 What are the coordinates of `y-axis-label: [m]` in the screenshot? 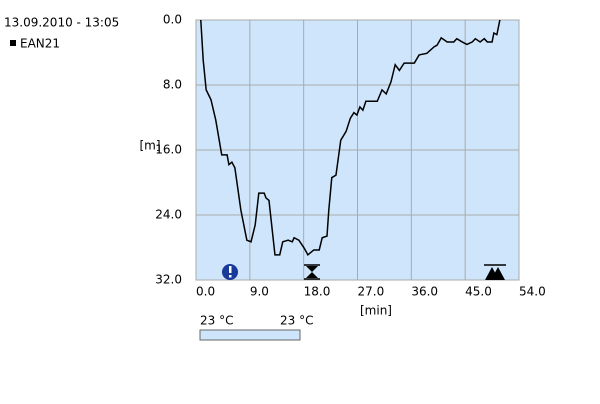 It's located at (149, 146).